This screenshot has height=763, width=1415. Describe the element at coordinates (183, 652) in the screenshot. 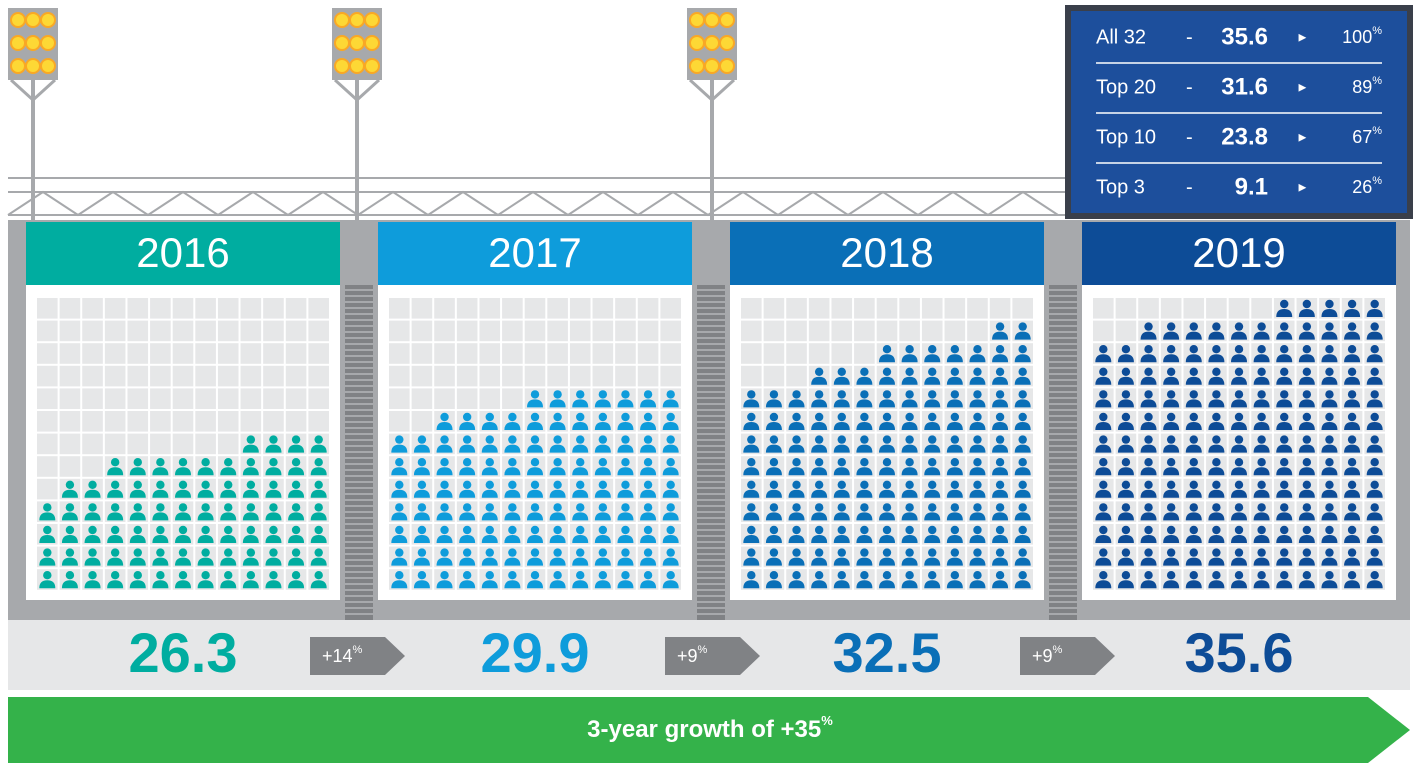

I see `value: 26.3` at that location.